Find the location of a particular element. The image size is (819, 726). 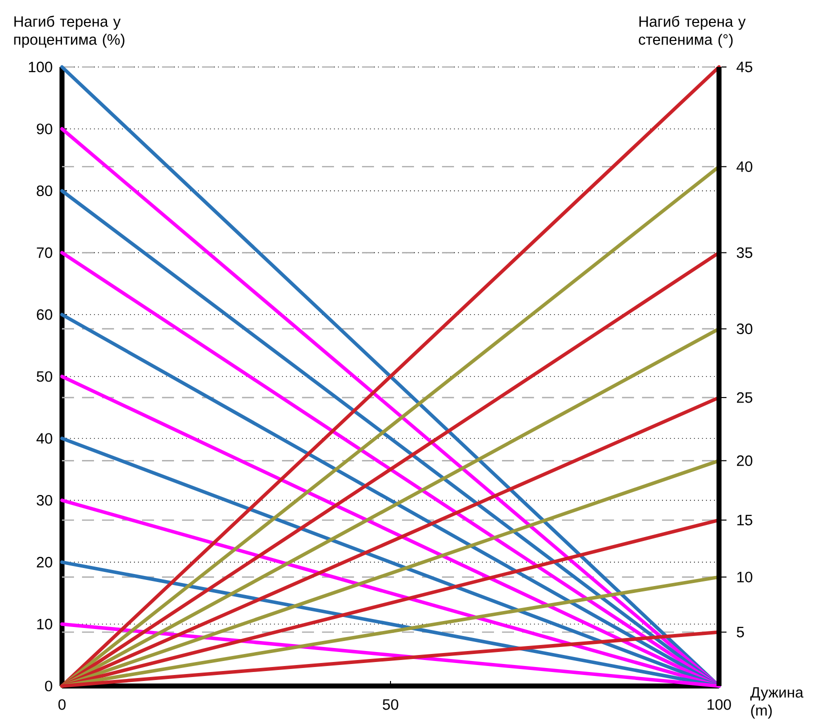

x-tick-label: 100 is located at coordinates (719, 704).